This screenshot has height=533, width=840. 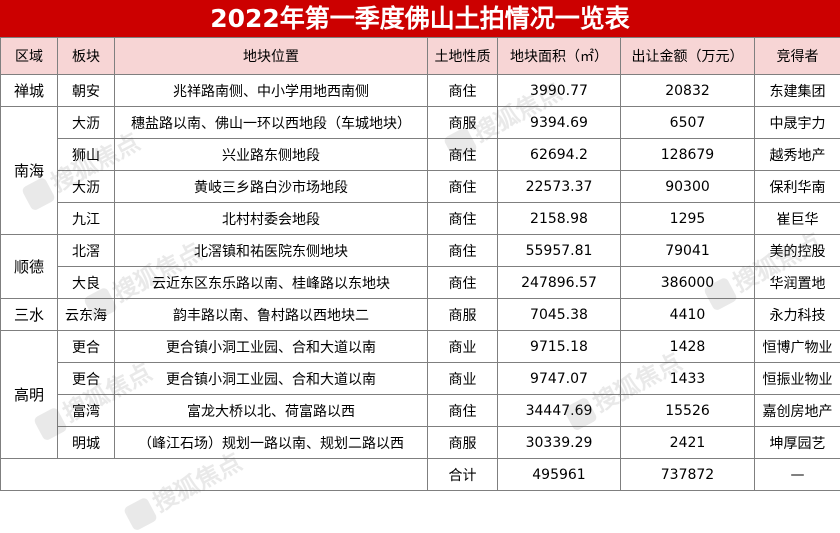 What do you see at coordinates (420, 155) in the screenshot?
I see `table-row: 狮山 兴业路东侧地段 商住 62694.2 128679 越秀地产` at bounding box center [420, 155].